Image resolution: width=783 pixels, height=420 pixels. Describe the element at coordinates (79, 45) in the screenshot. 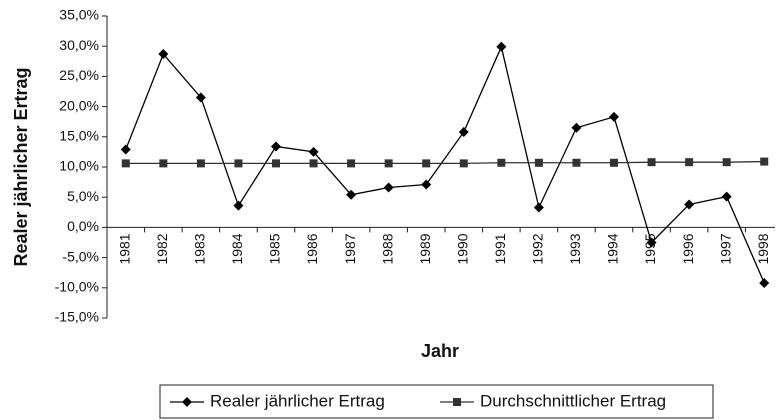

I see `y-tick-label: 30,0%` at that location.